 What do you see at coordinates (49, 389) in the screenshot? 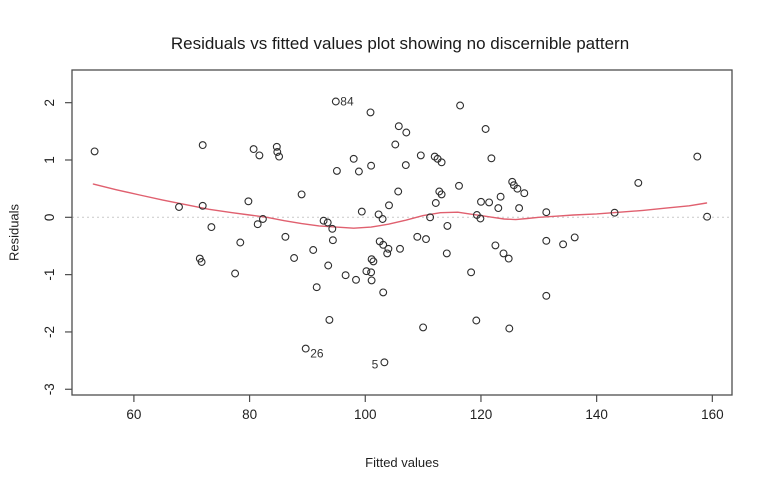
I see `y-tick-label: -3` at bounding box center [49, 389].